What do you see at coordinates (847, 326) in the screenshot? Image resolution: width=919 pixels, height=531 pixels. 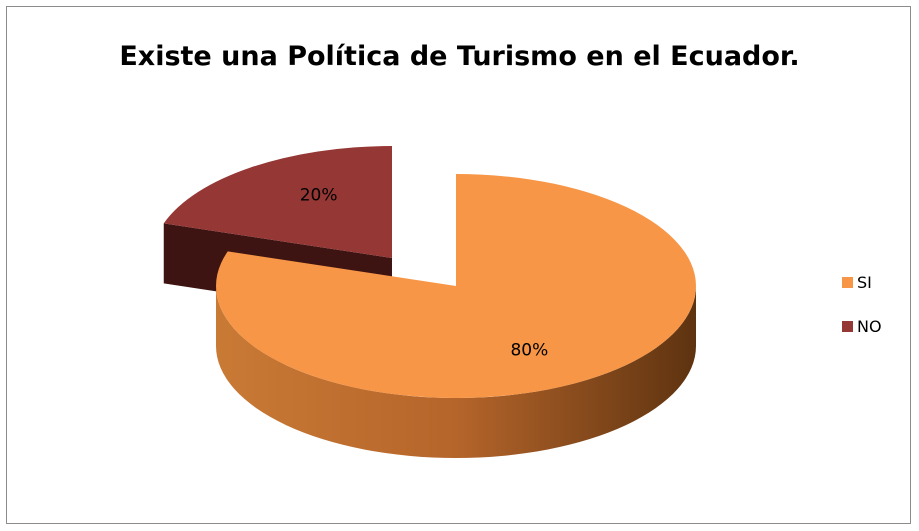 I see `legend-swatch-no` at bounding box center [847, 326].